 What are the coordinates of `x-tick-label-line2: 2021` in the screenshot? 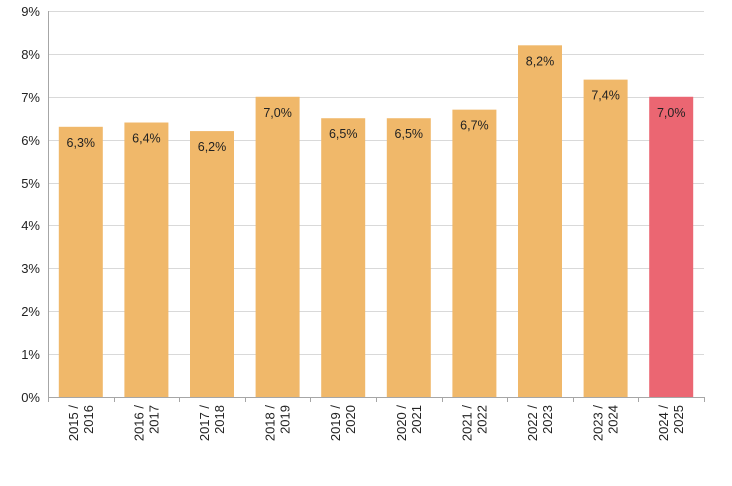 It's located at (416, 419).